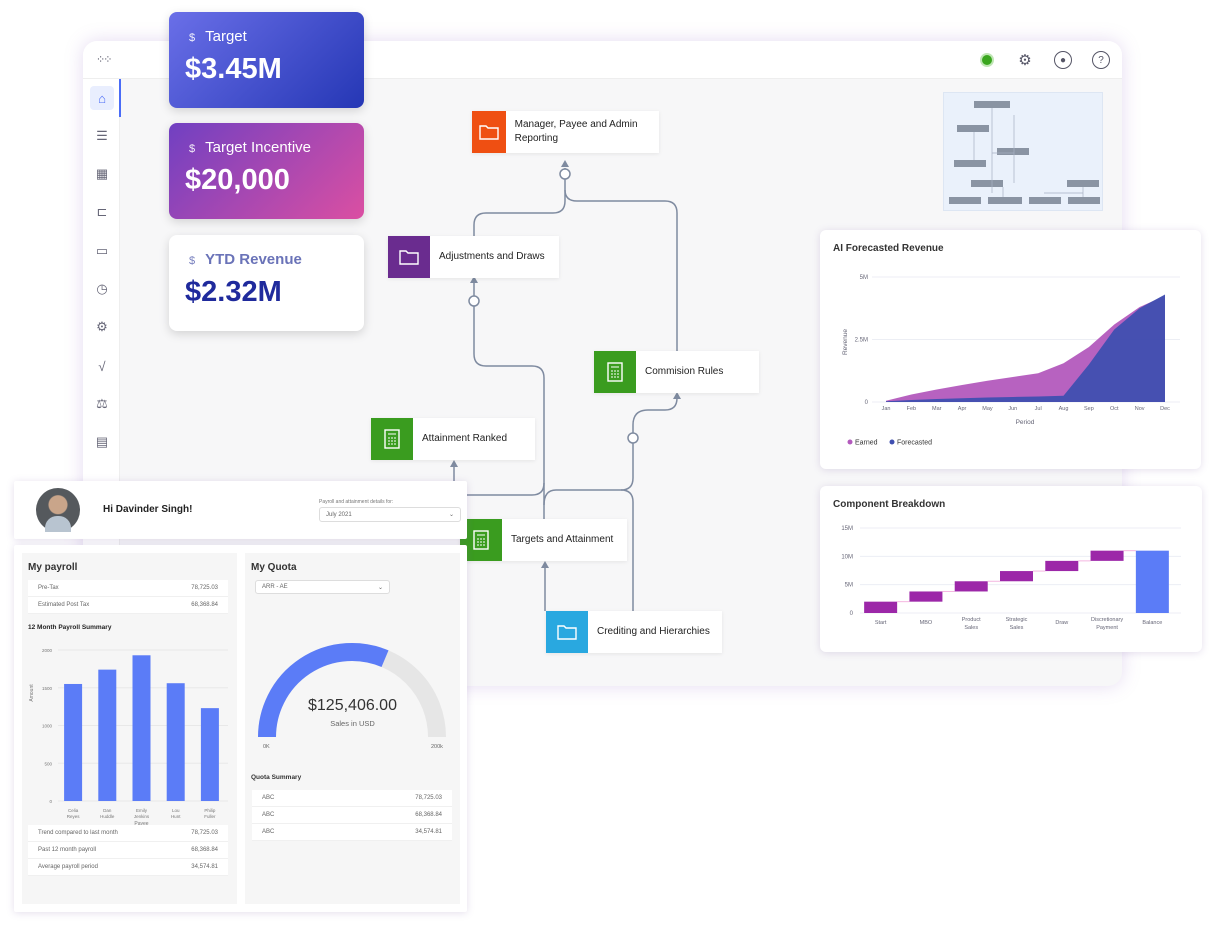 The image size is (1209, 926). Describe the element at coordinates (102, 403) in the screenshot. I see `scale-icon: ⚖` at that location.